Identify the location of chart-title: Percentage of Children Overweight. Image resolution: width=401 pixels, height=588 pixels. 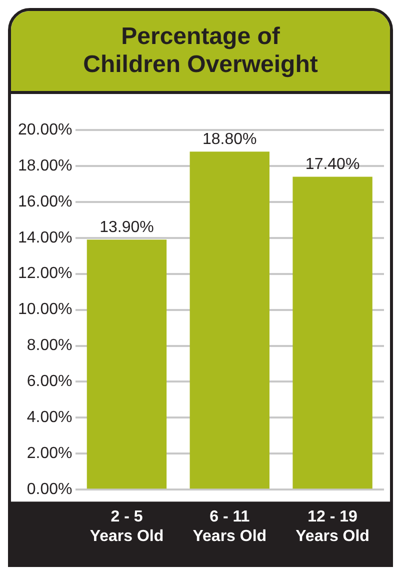
(200, 52).